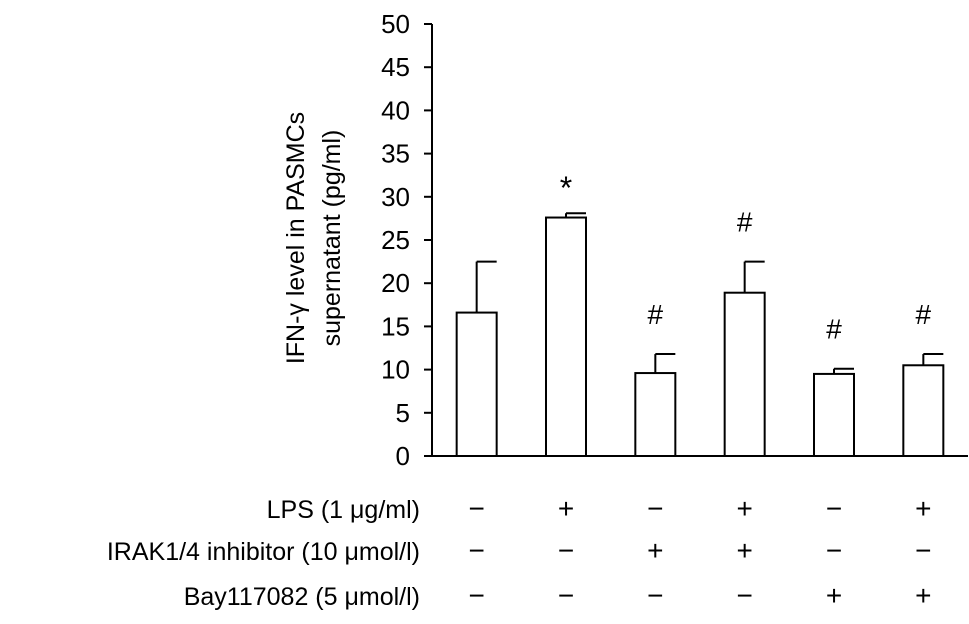 This screenshot has width=969, height=624. What do you see at coordinates (395, 154) in the screenshot?
I see `y-tick-label: 35` at bounding box center [395, 154].